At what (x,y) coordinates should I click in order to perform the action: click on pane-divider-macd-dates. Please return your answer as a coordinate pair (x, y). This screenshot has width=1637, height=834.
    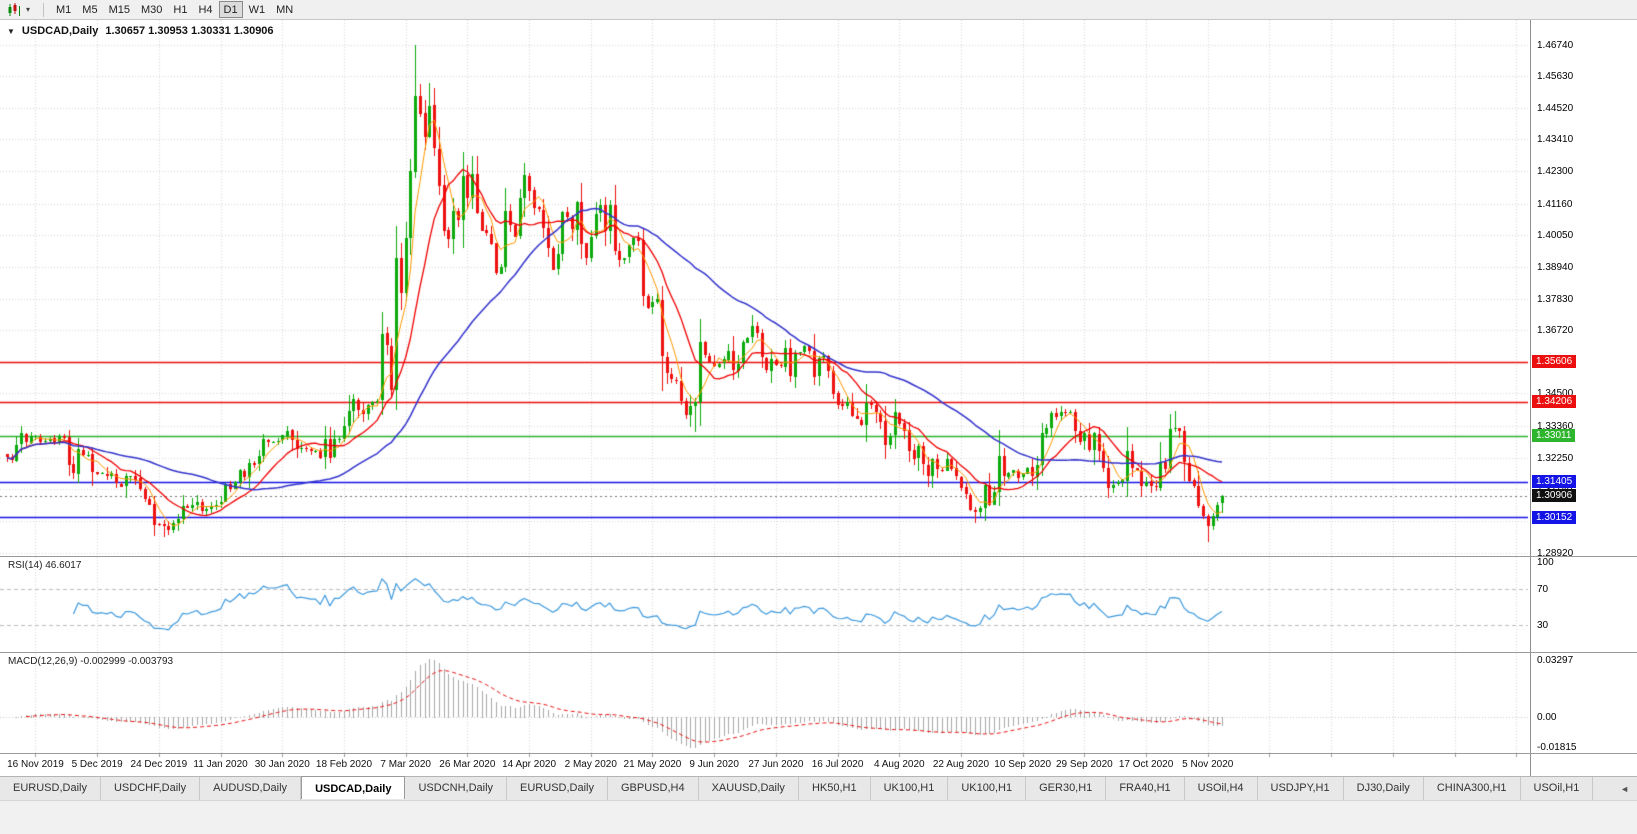
    Looking at the image, I should click on (818, 753).